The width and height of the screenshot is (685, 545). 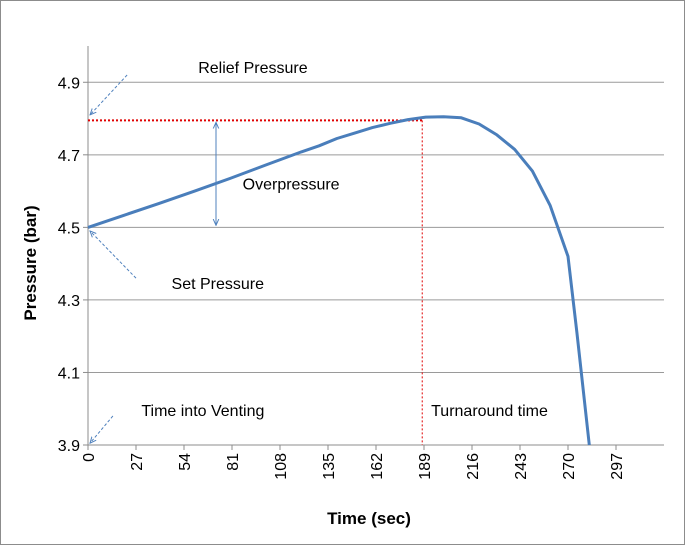 I want to click on x-tick-label: 54, so click(x=185, y=462).